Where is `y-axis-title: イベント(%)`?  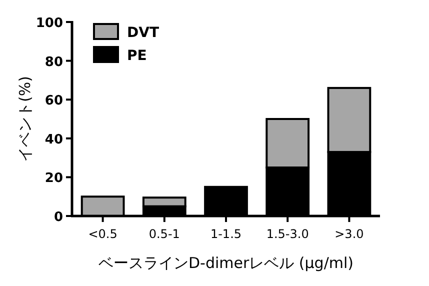 y-axis-title: イベント(%) is located at coordinates (25, 119).